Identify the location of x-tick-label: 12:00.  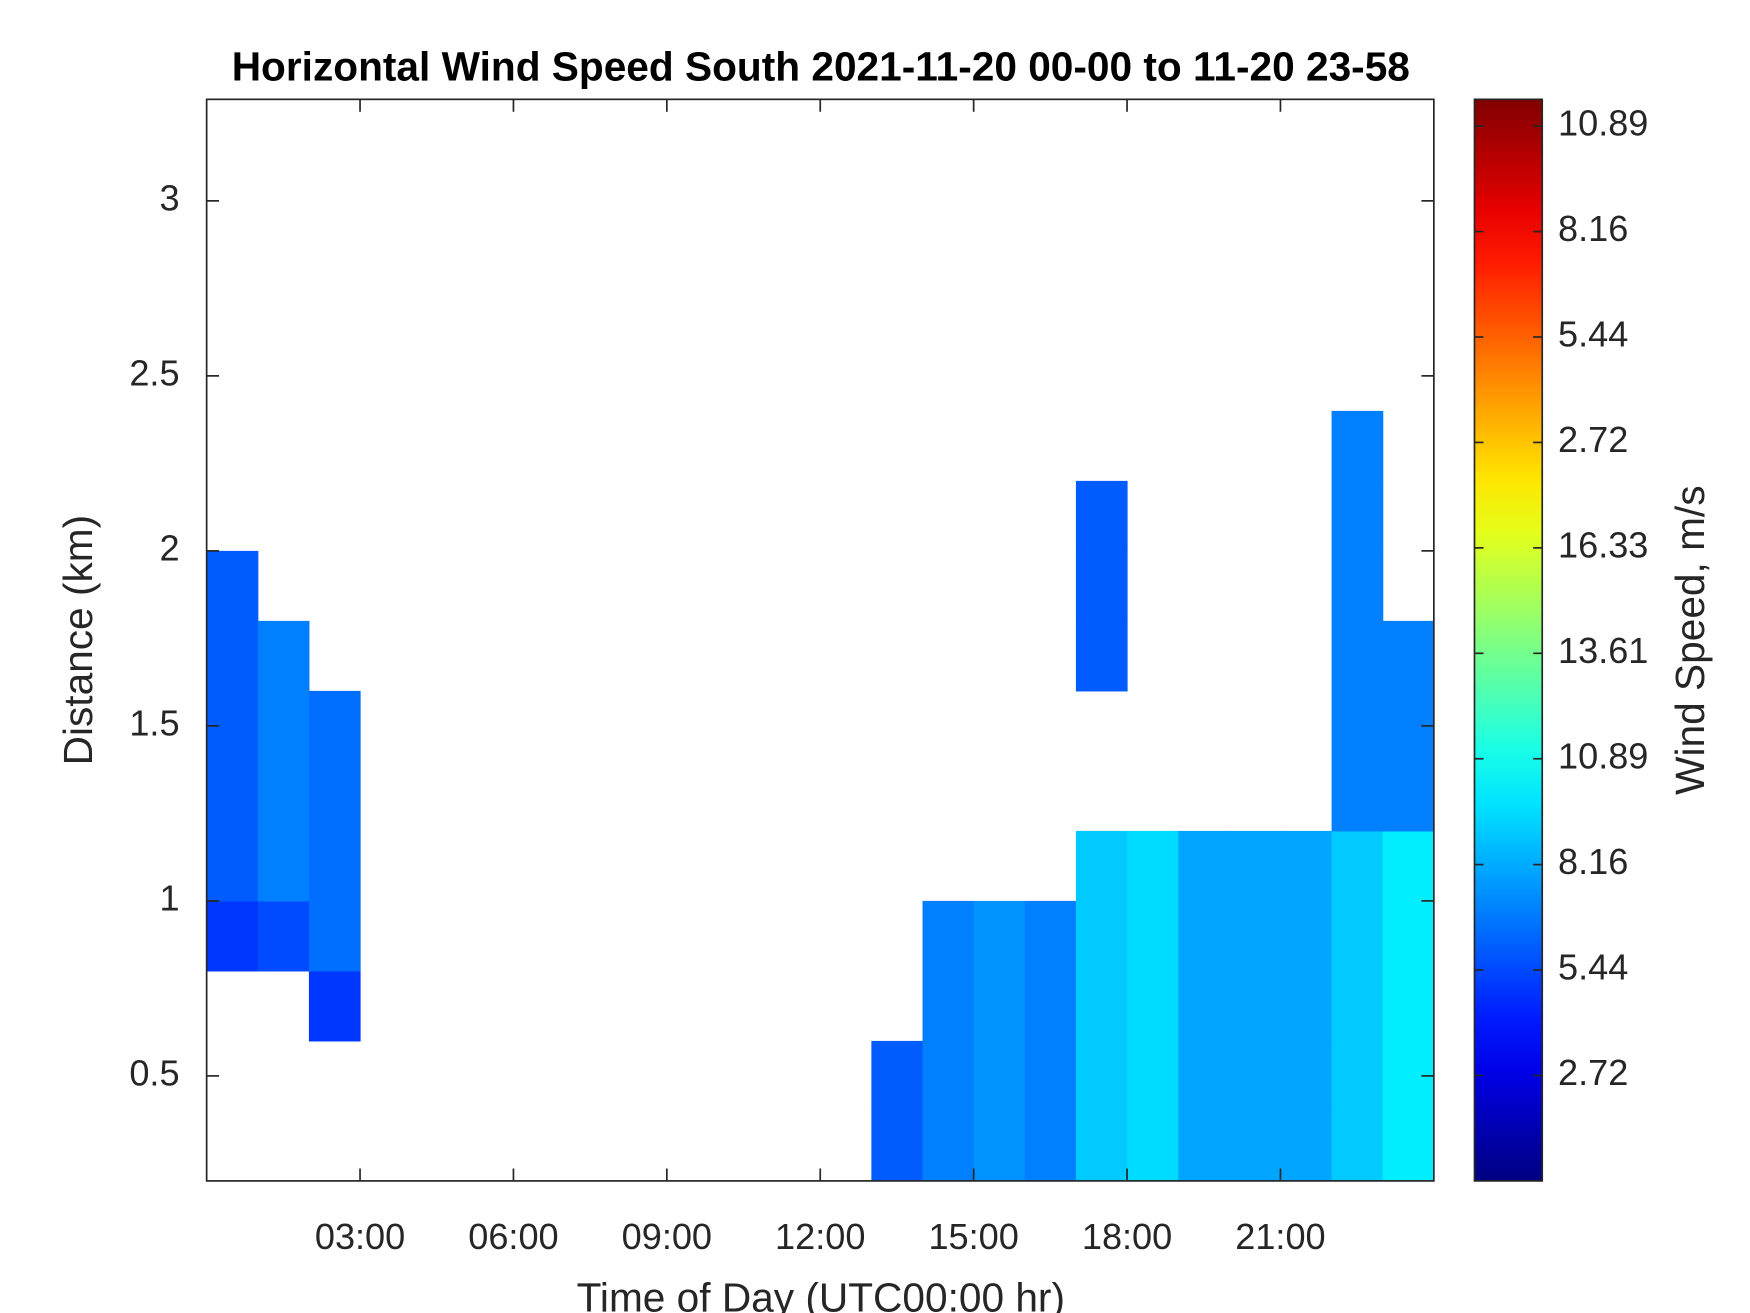
(820, 1236).